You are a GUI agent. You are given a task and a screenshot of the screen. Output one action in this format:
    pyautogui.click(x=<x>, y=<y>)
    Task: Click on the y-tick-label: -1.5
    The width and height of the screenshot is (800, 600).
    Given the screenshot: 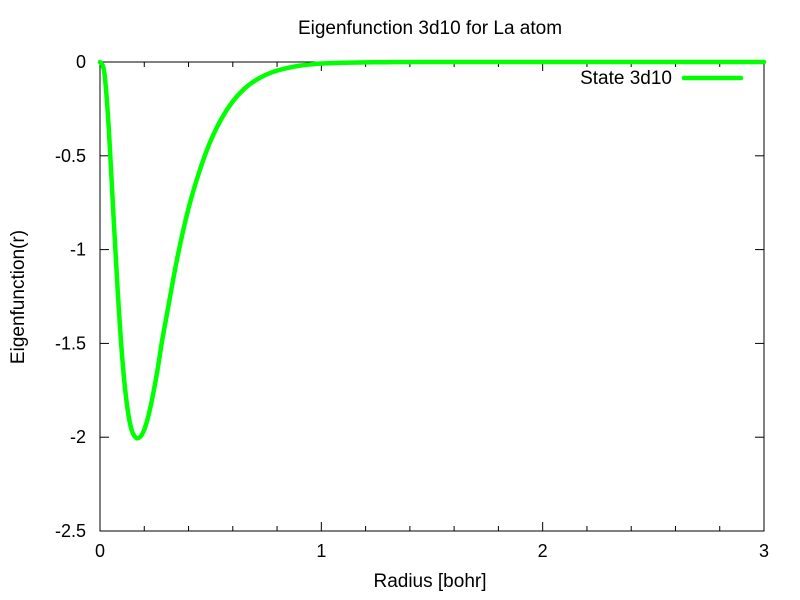 What is the action you would take?
    pyautogui.click(x=70, y=343)
    